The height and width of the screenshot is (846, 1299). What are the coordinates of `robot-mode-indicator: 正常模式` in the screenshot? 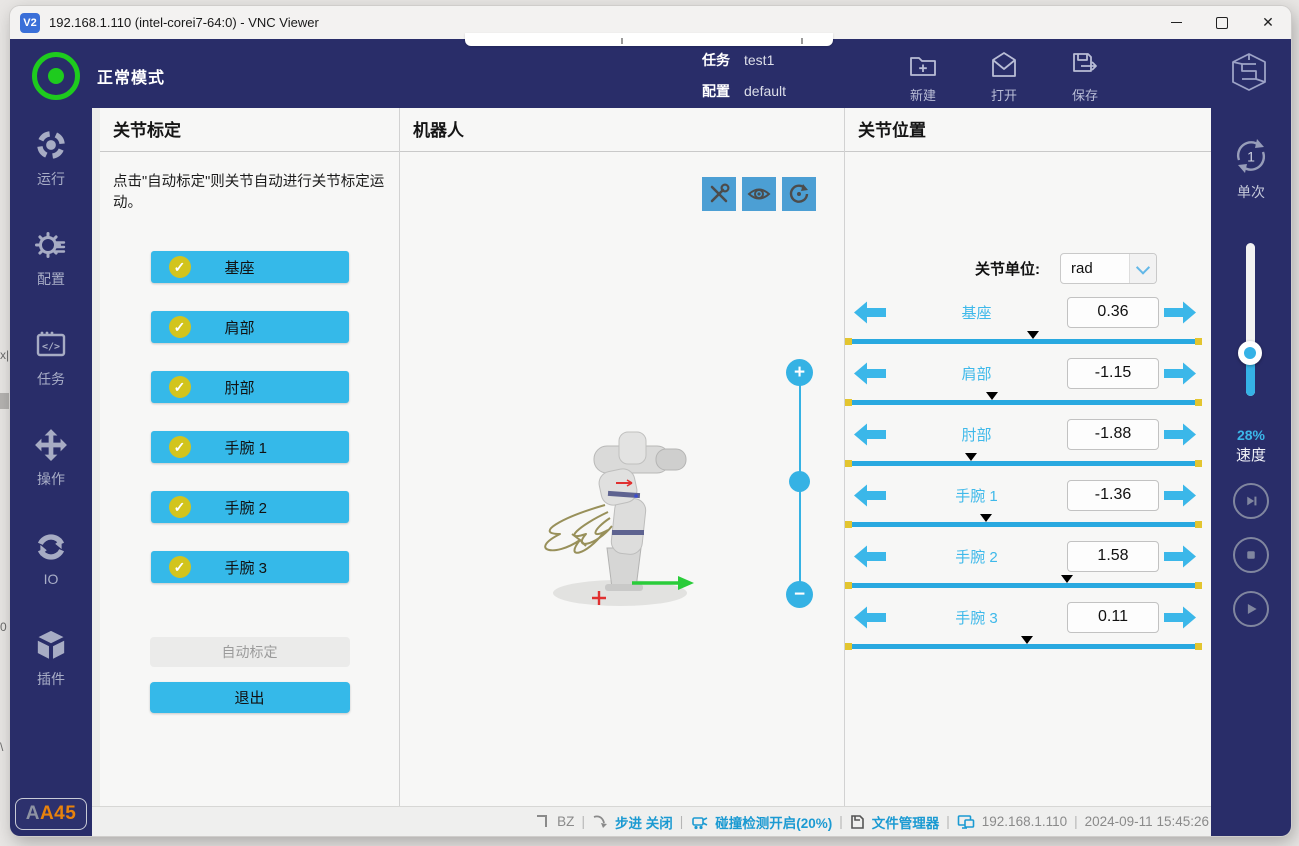 It's located at (98, 76).